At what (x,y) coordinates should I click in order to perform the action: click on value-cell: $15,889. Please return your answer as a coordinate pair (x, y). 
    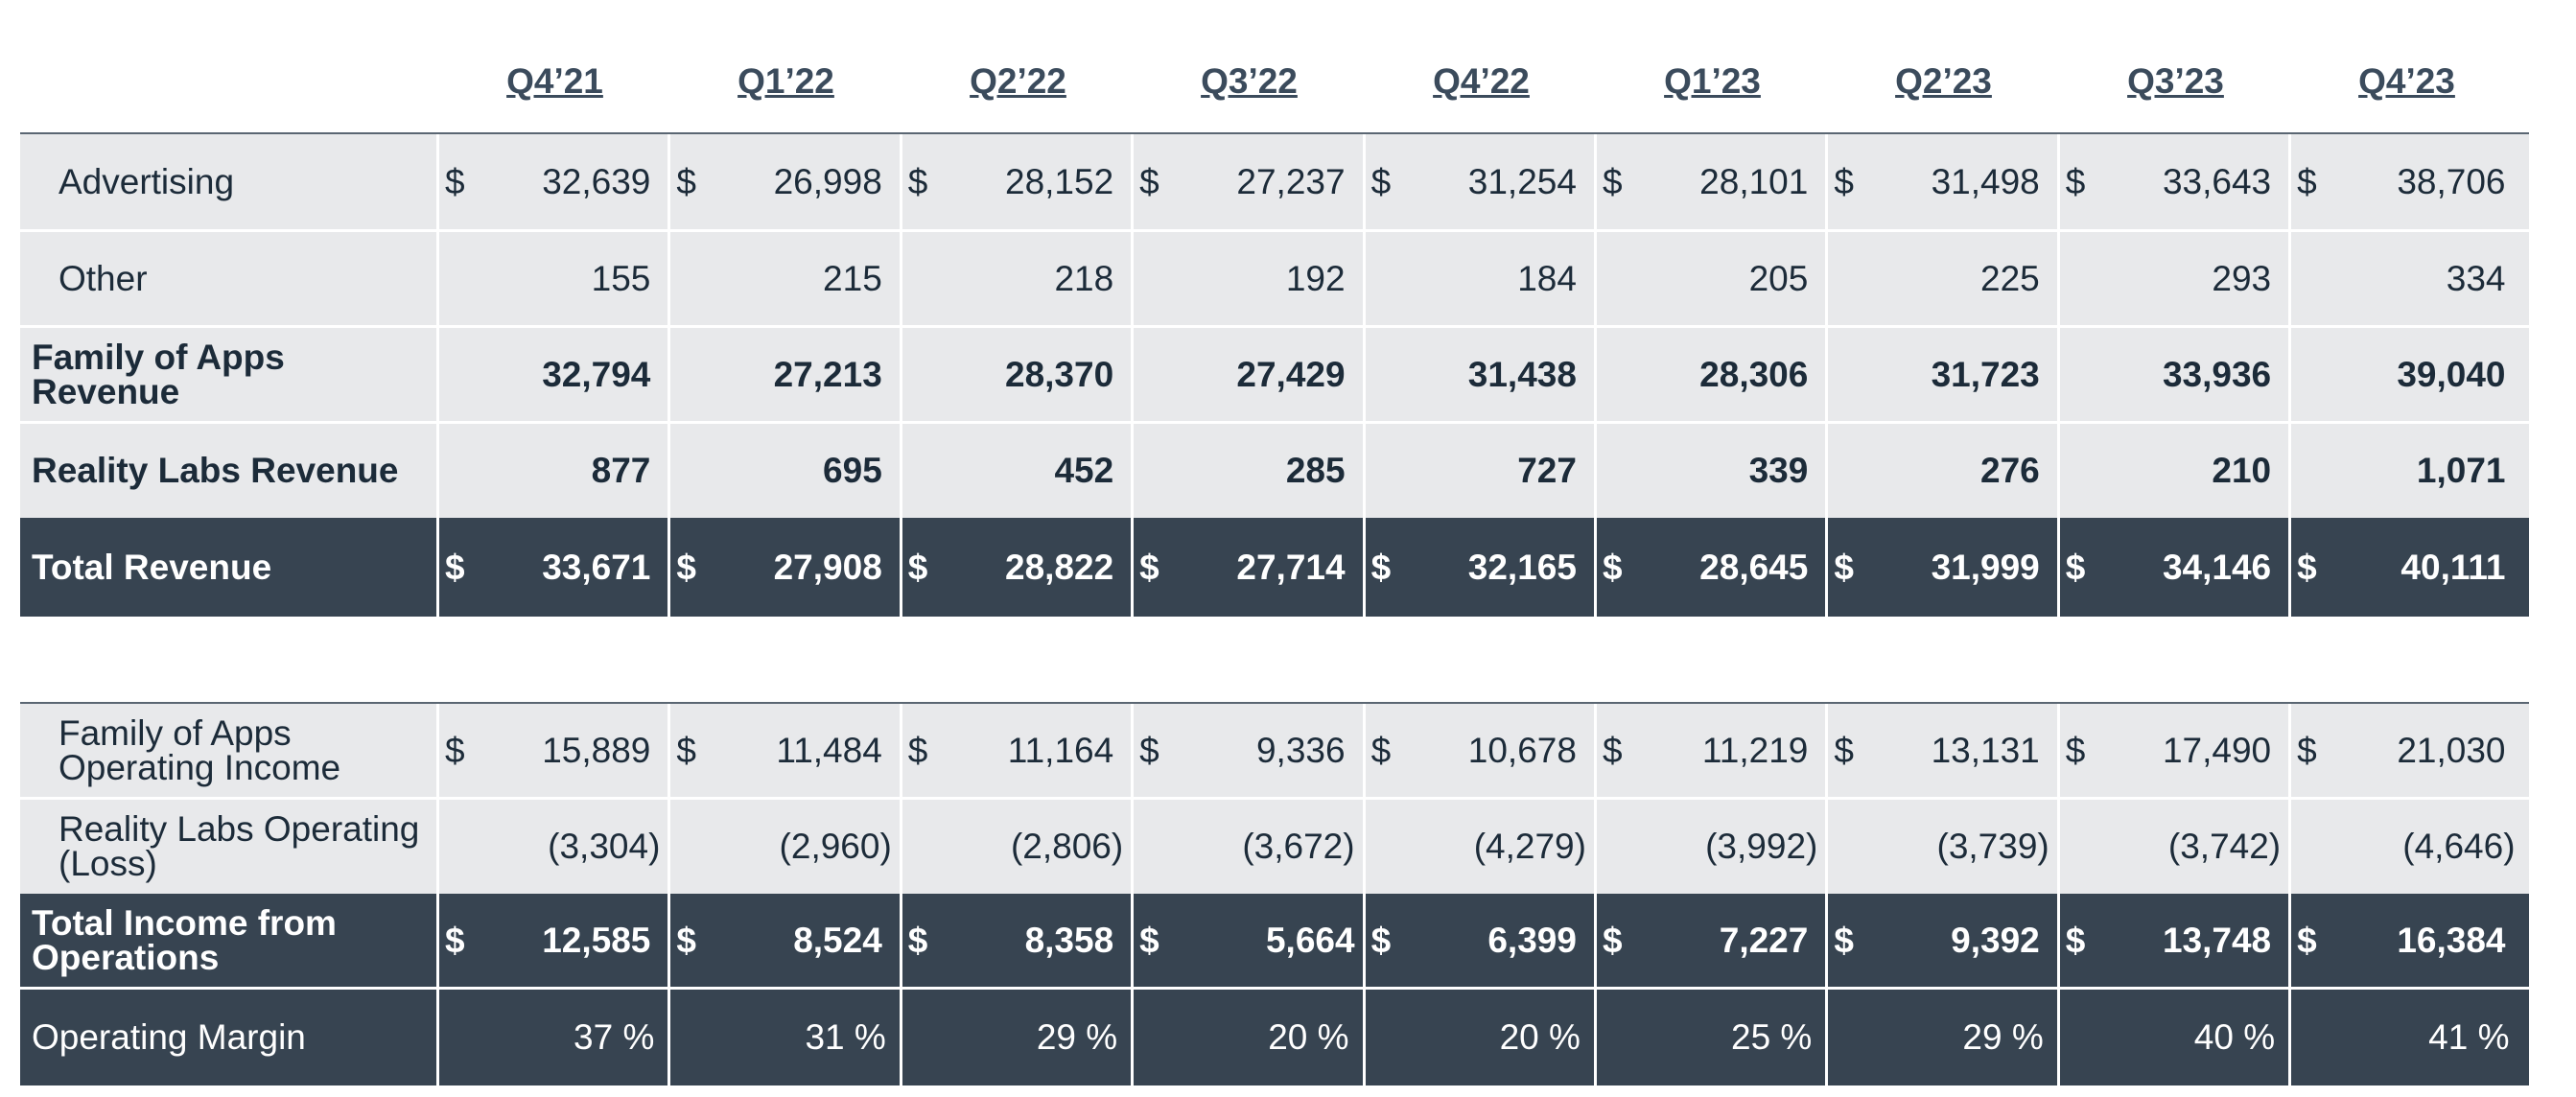
    Looking at the image, I should click on (555, 751).